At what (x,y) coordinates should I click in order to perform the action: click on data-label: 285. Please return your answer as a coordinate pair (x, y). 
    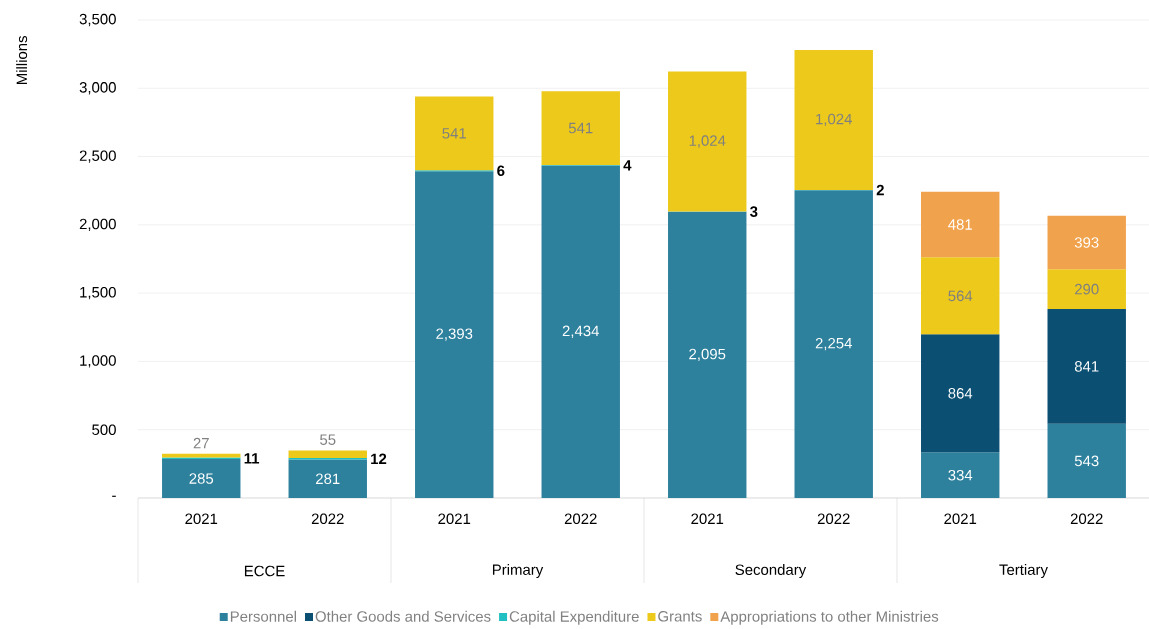
    Looking at the image, I should click on (201, 478).